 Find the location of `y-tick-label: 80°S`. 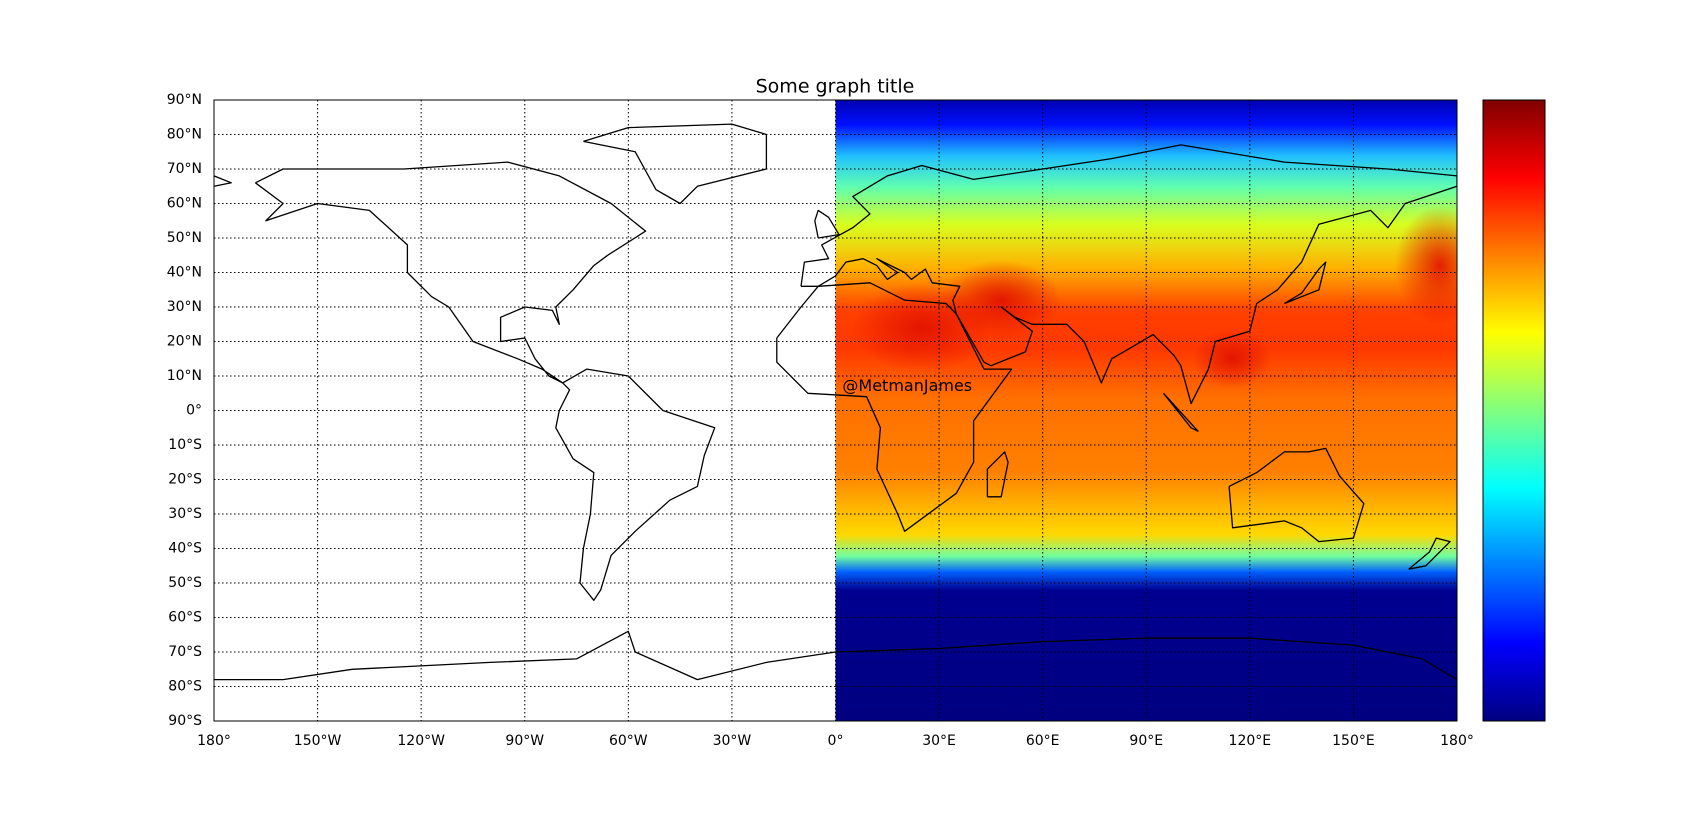

y-tick-label: 80°S is located at coordinates (185, 687).